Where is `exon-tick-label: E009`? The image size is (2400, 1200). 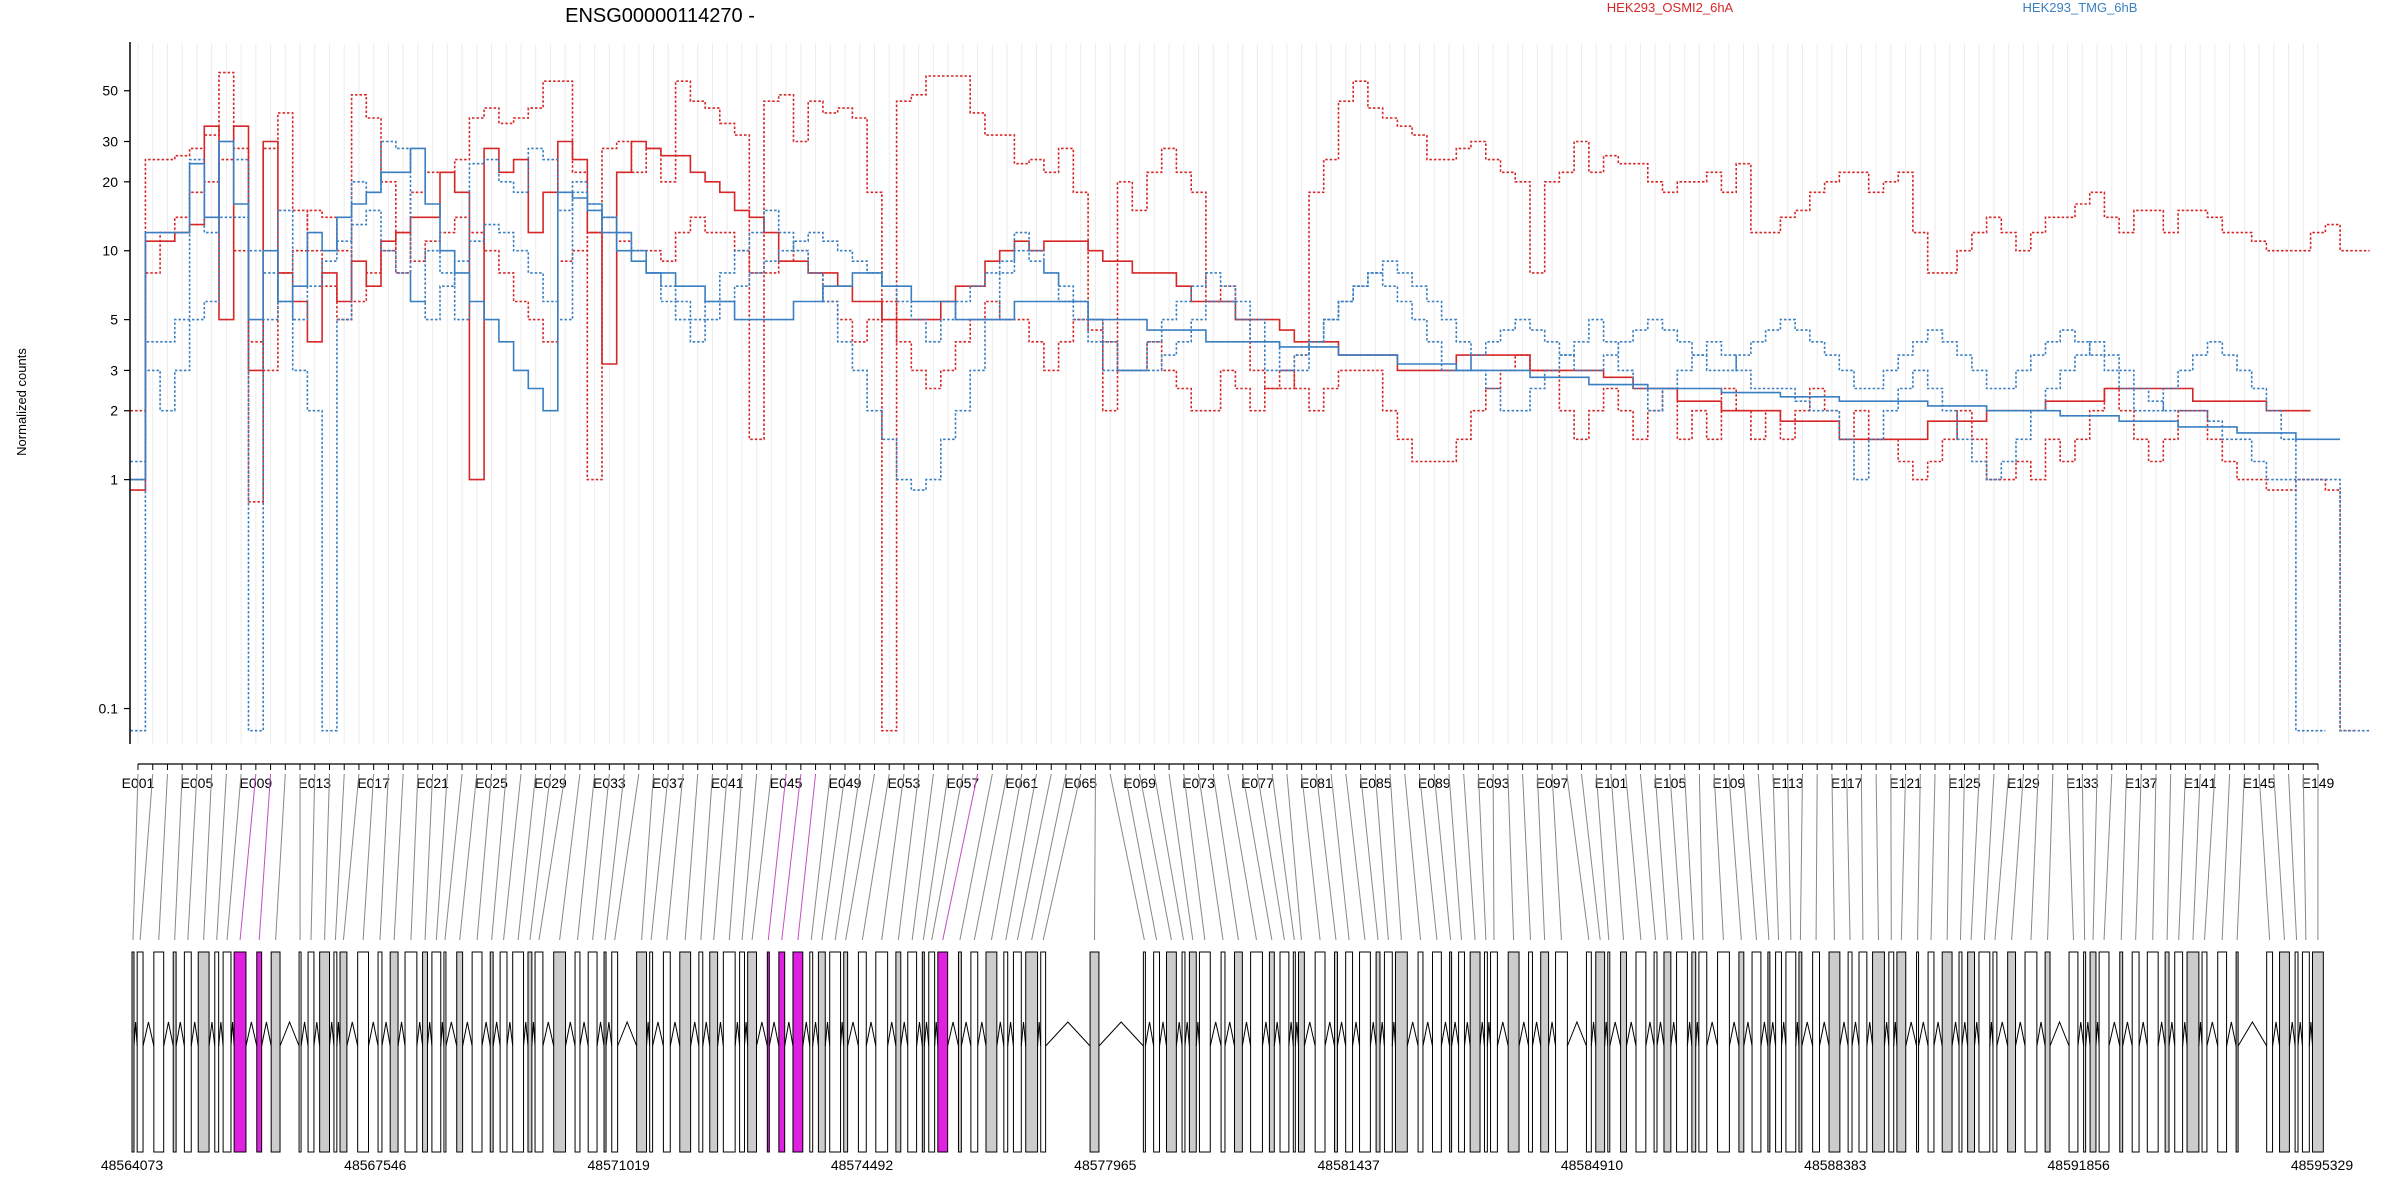 exon-tick-label: E009 is located at coordinates (255, 783).